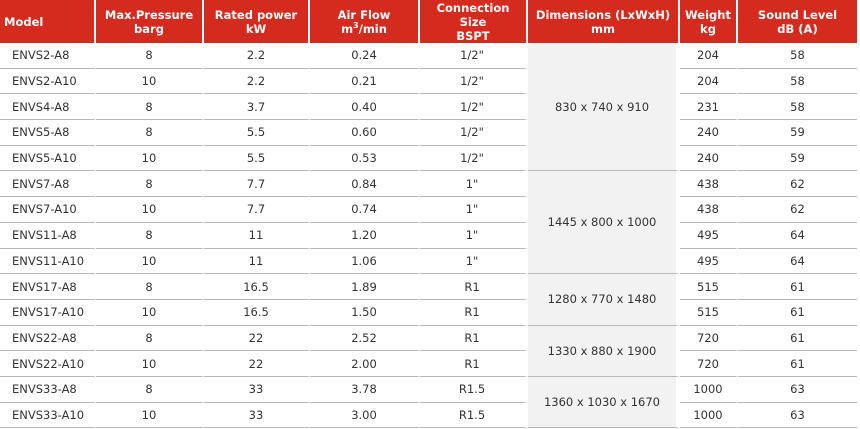 The width and height of the screenshot is (860, 429). I want to click on cell-model: ENVS33-A8, so click(48, 389).